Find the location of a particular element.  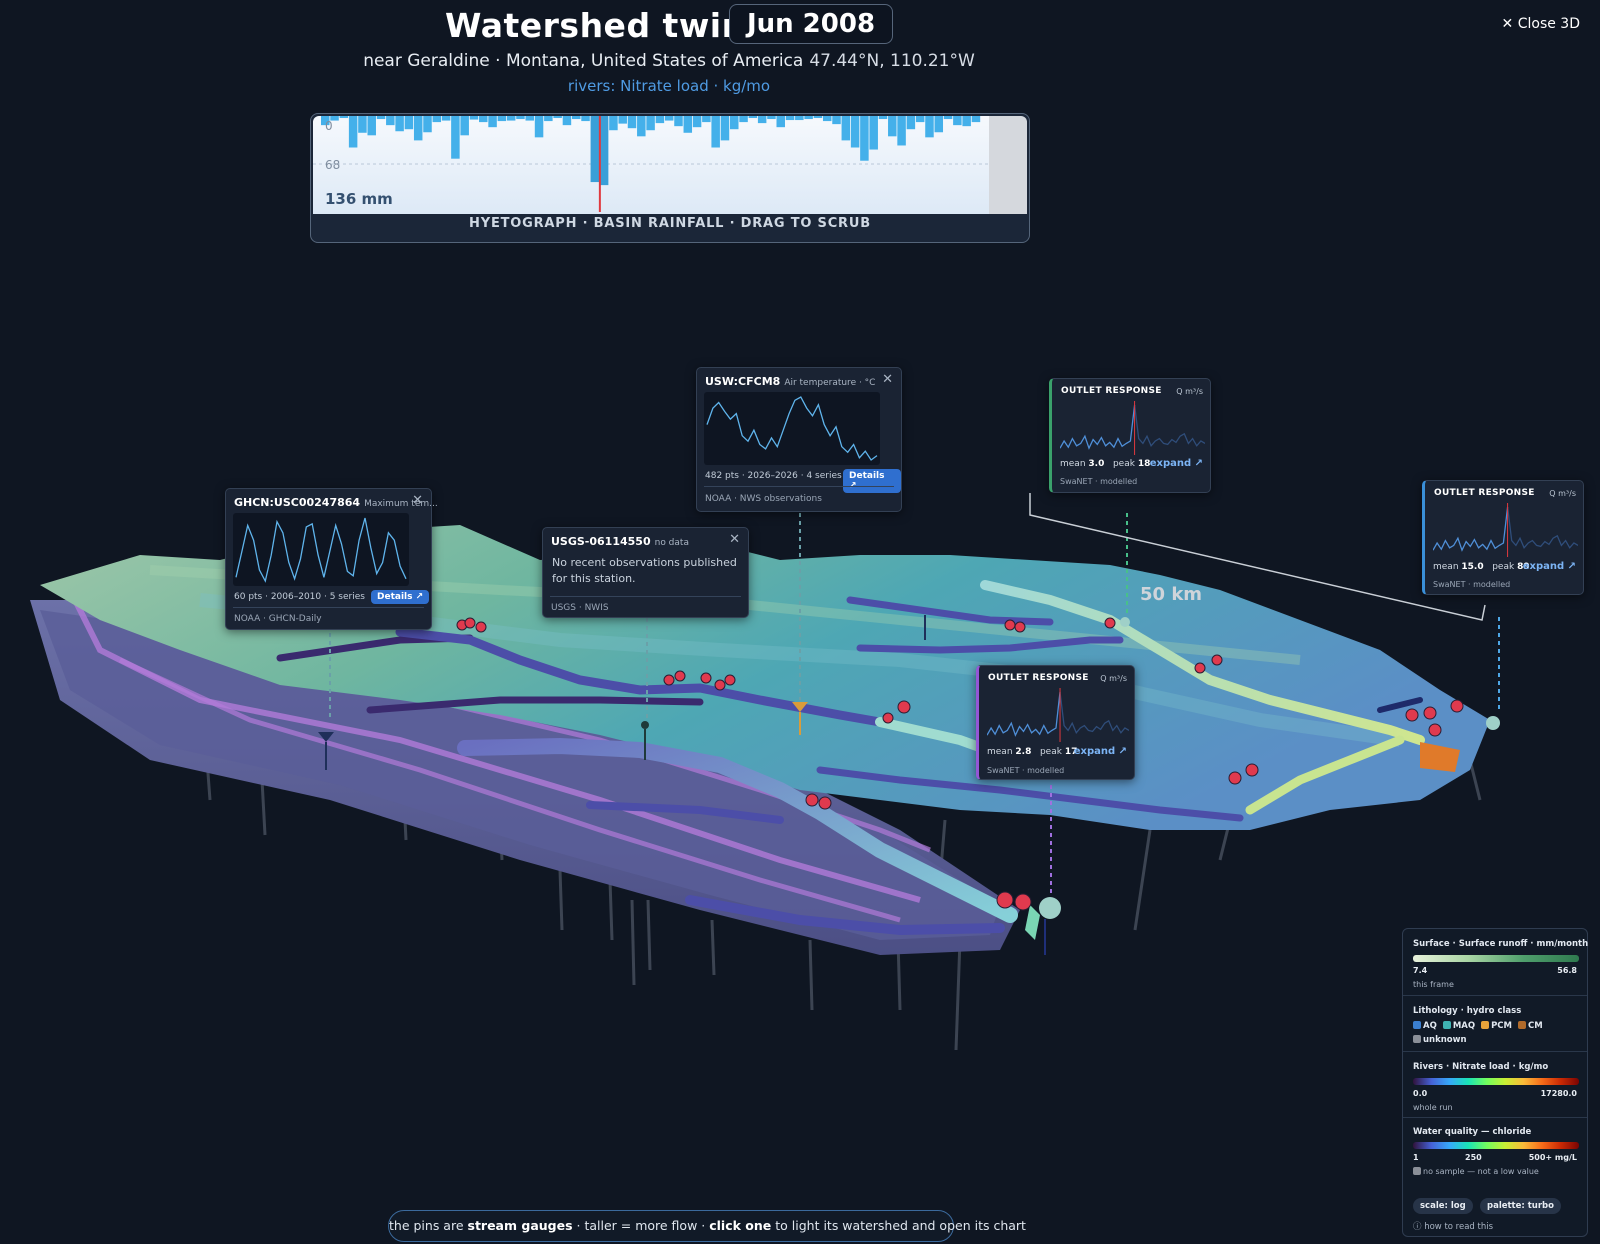

popup-sparkline is located at coordinates (321, 549).